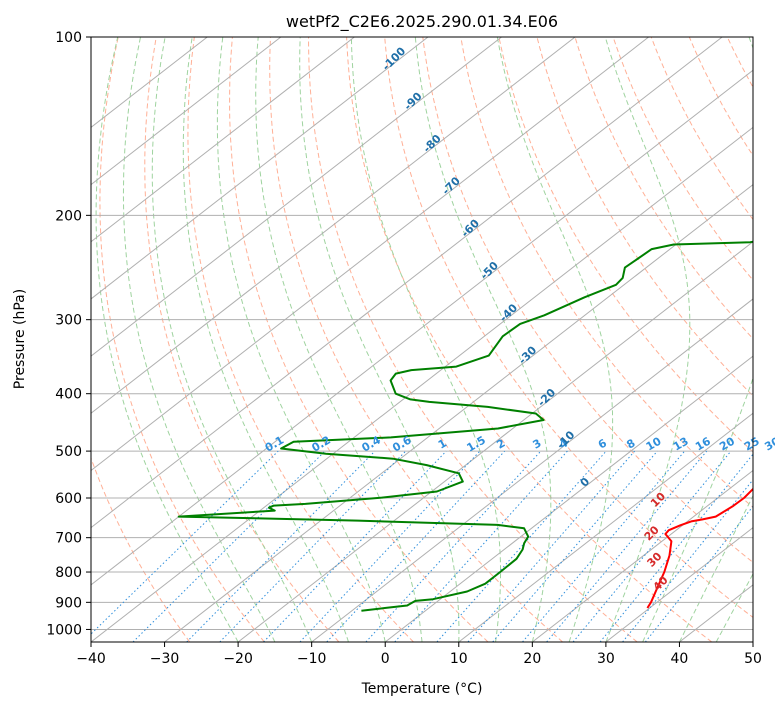  Describe the element at coordinates (422, 22) in the screenshot. I see `chart-title: wetPf2_C2E6.2025.290.01.34.E06` at that location.